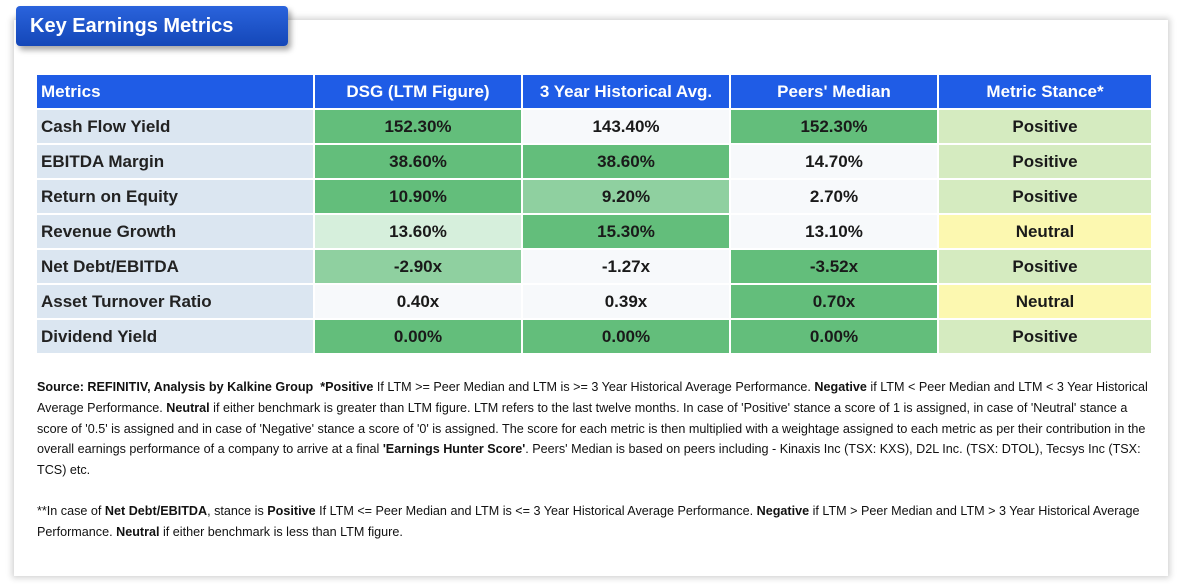 This screenshot has height=584, width=1180. Describe the element at coordinates (418, 336) in the screenshot. I see `ltm-value: 0.00%` at that location.